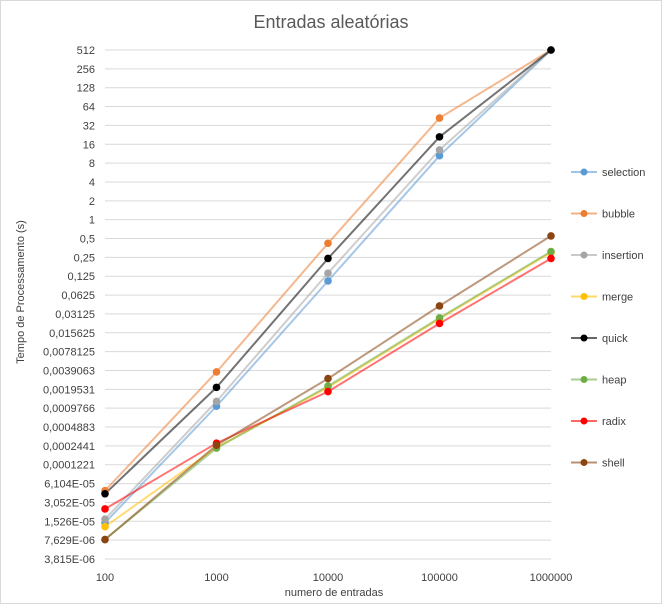 The width and height of the screenshot is (662, 604). I want to click on y-tick-label: 256, so click(86, 70).